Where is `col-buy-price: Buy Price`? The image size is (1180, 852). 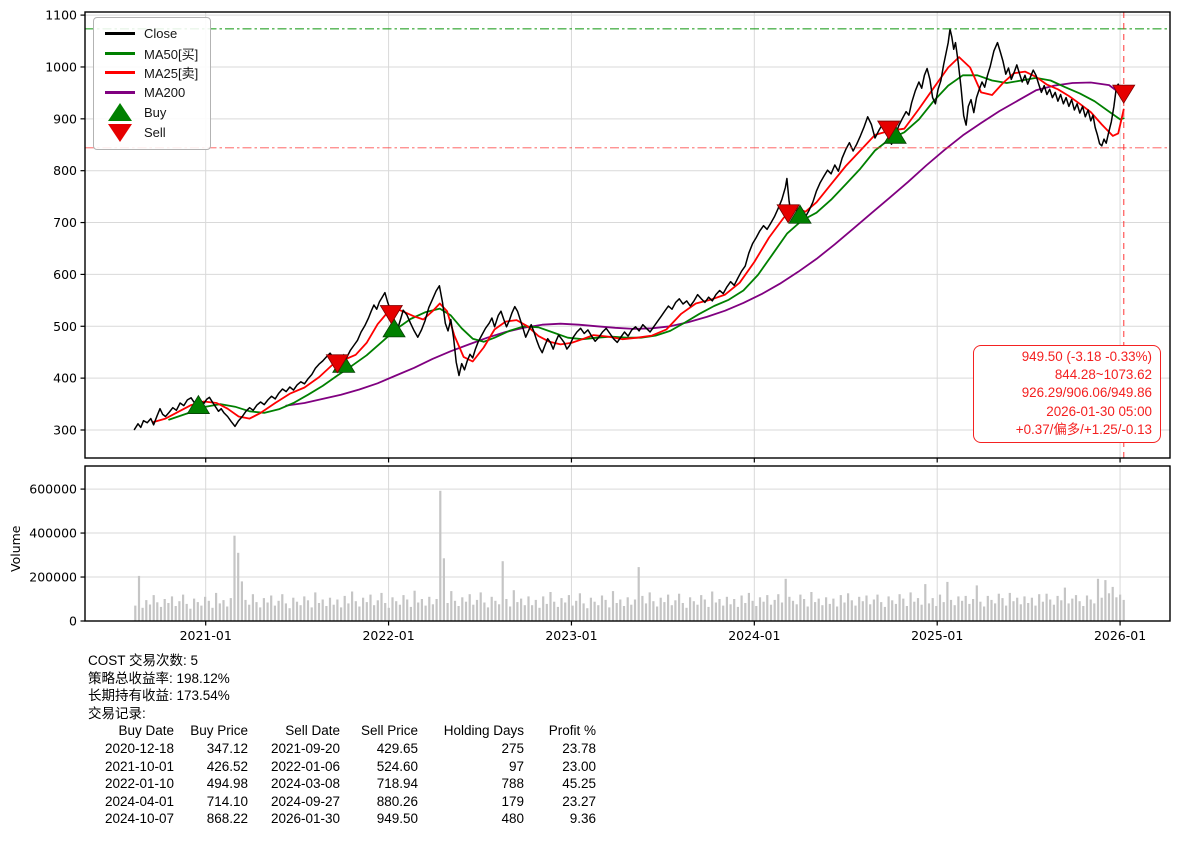 col-buy-price: Buy Price is located at coordinates (219, 731).